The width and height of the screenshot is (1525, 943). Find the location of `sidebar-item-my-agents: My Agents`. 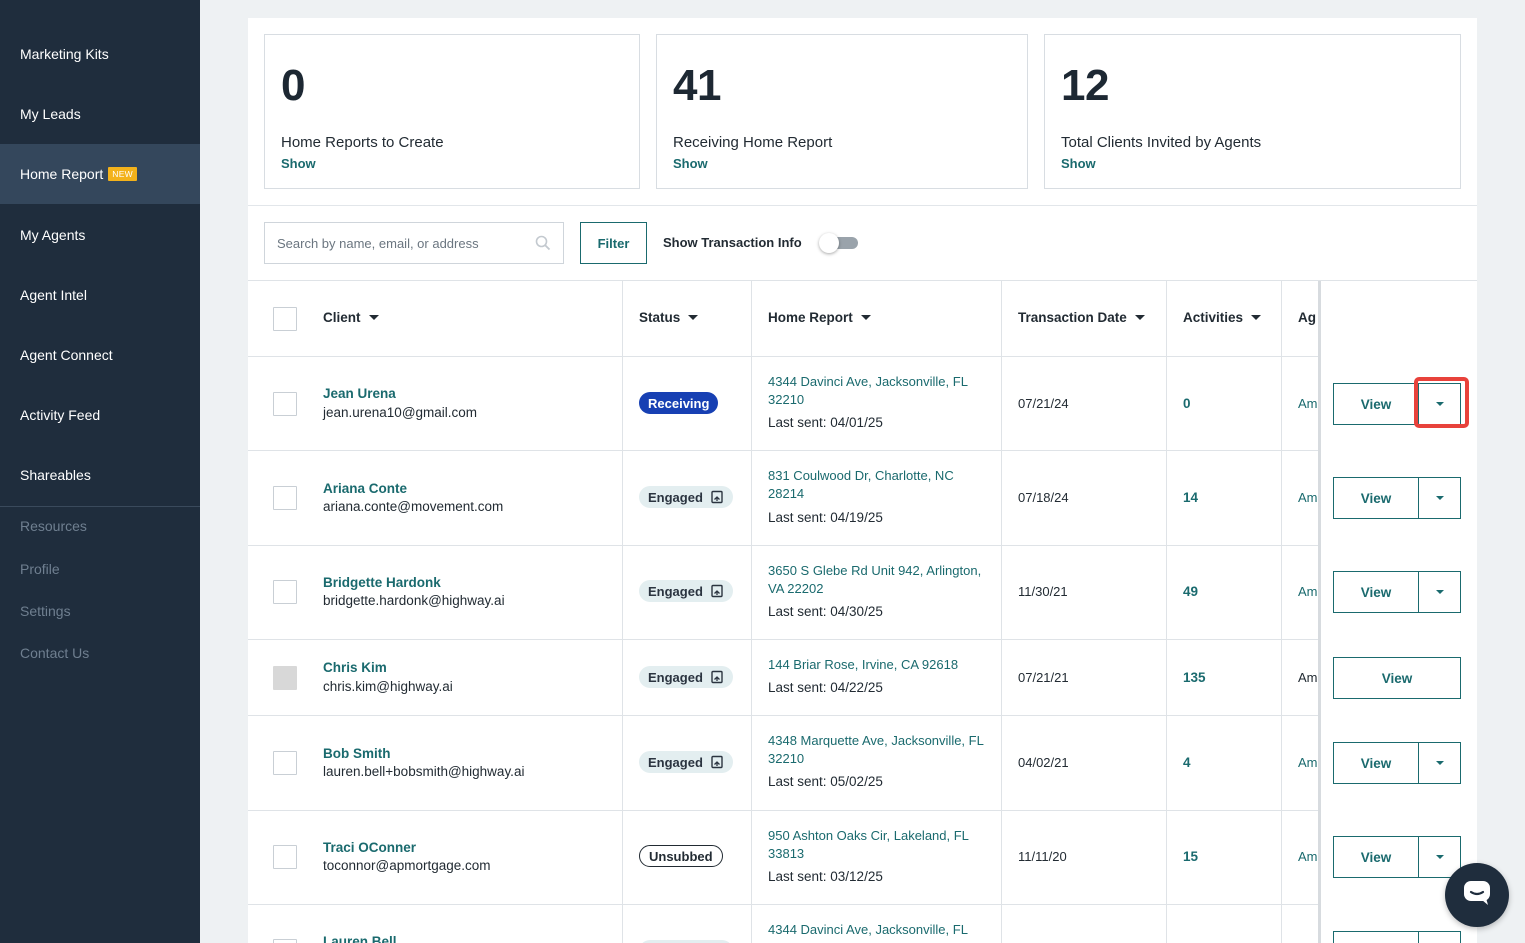

sidebar-item-my-agents: My Agents is located at coordinates (100, 235).